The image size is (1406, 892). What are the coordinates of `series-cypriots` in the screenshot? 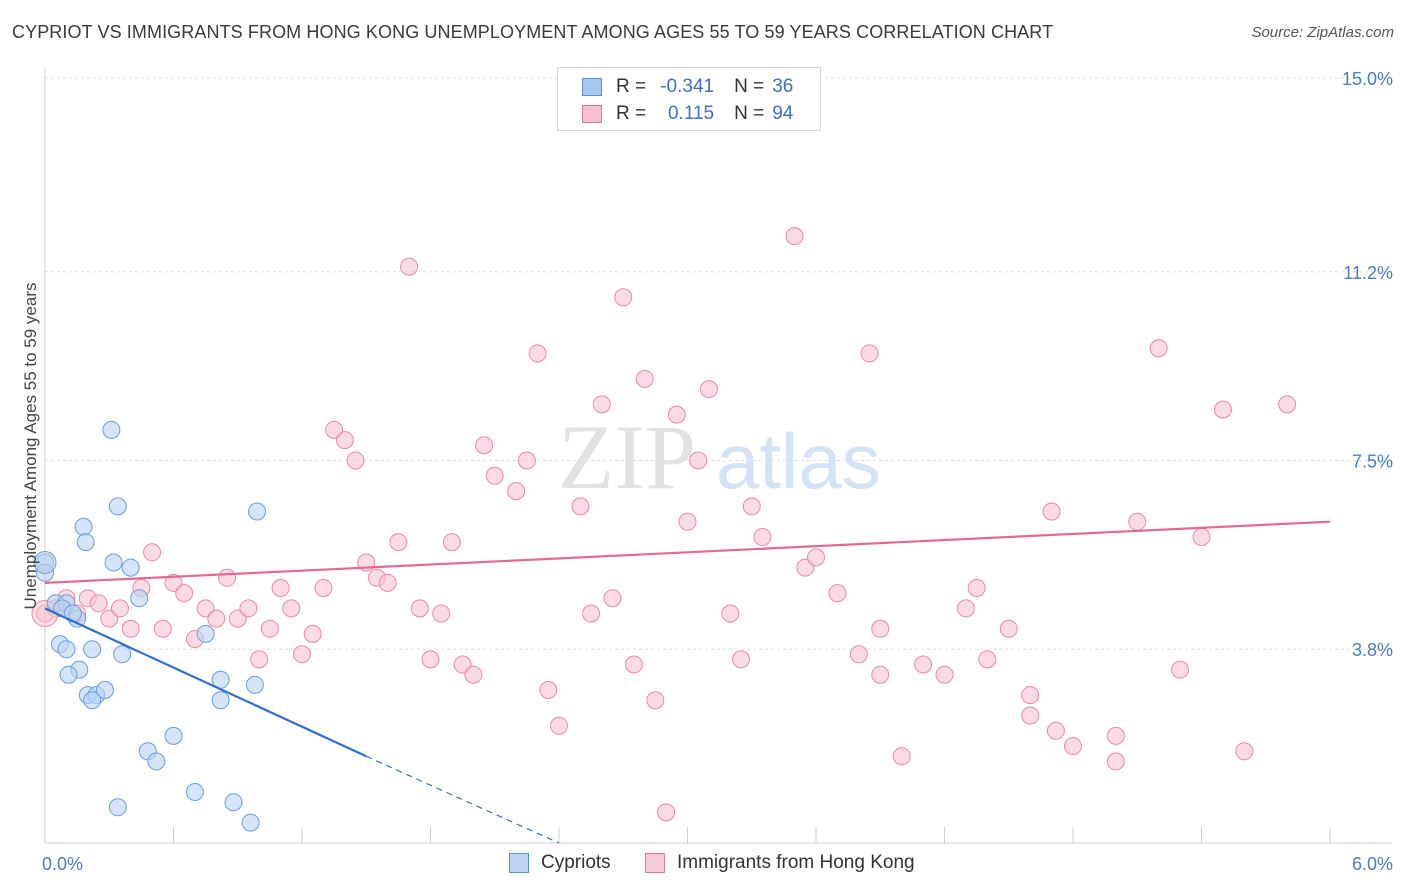 It's located at (150, 626).